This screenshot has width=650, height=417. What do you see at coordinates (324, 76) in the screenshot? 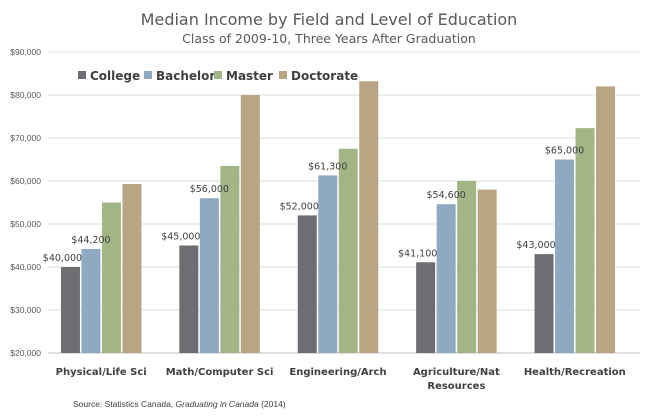
I see `legend-label: Doctorate` at bounding box center [324, 76].